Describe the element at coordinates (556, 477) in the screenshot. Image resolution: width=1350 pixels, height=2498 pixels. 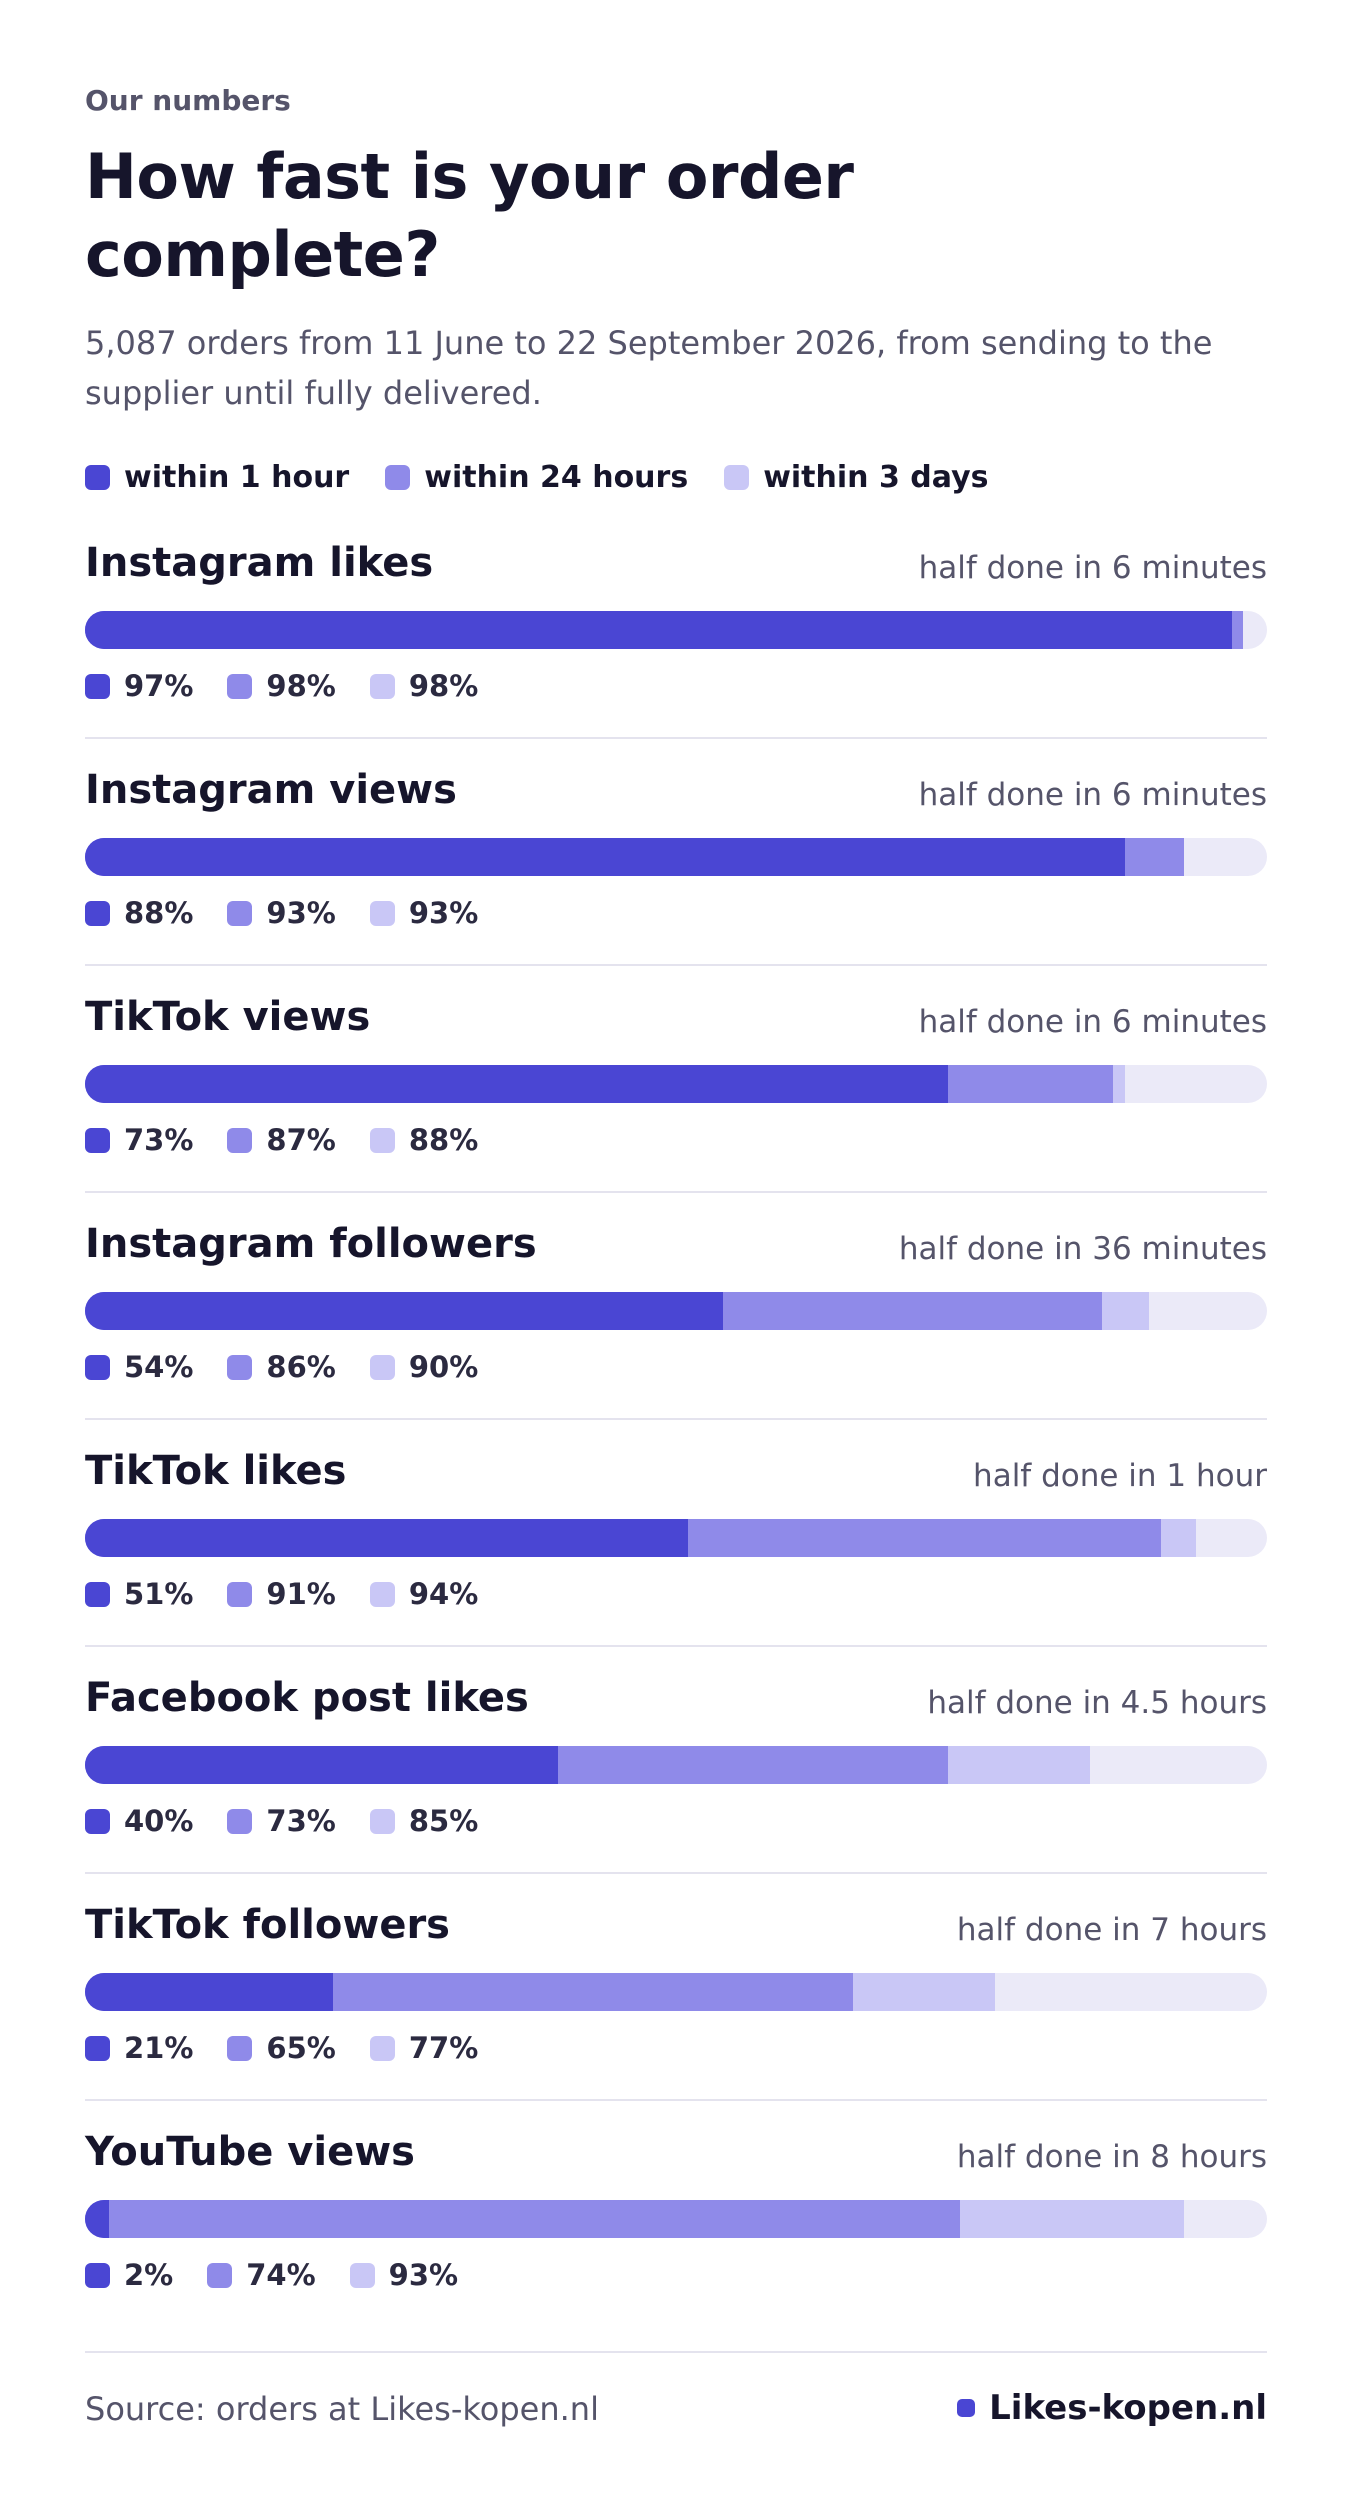
I see `legend-label: within 24 hours` at that location.